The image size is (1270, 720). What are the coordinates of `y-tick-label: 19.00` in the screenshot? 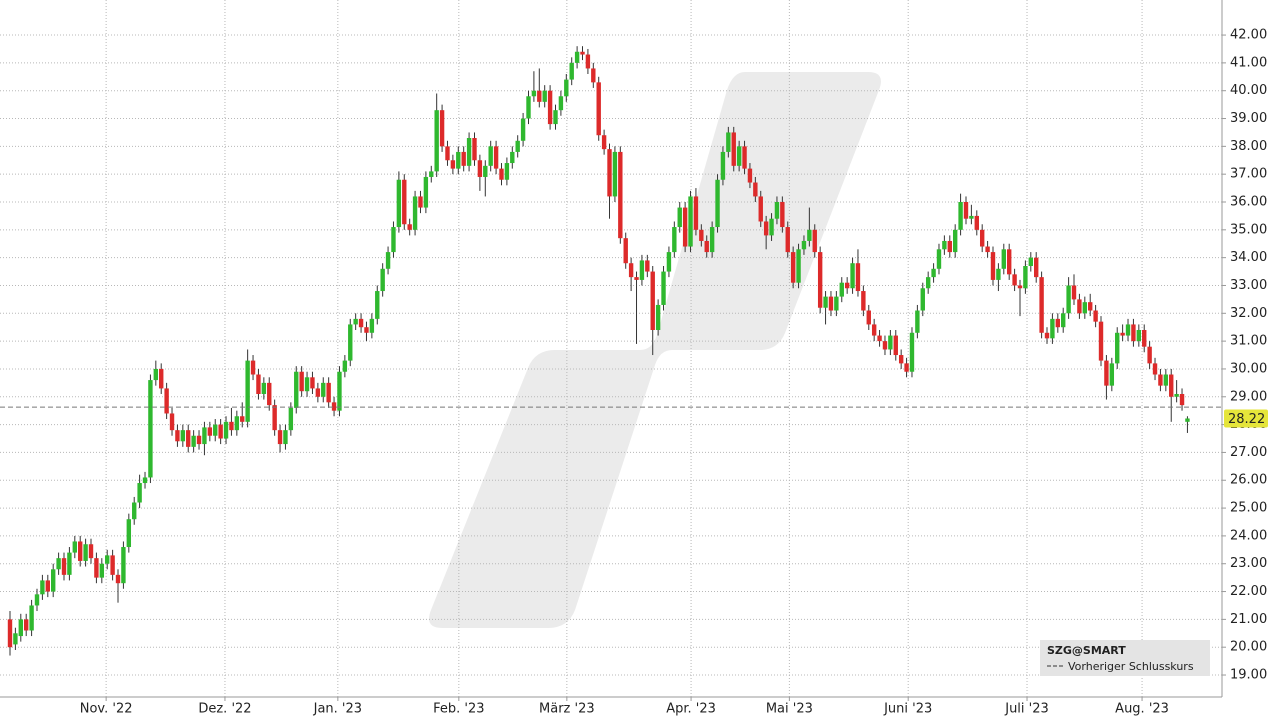 It's located at (1248, 675).